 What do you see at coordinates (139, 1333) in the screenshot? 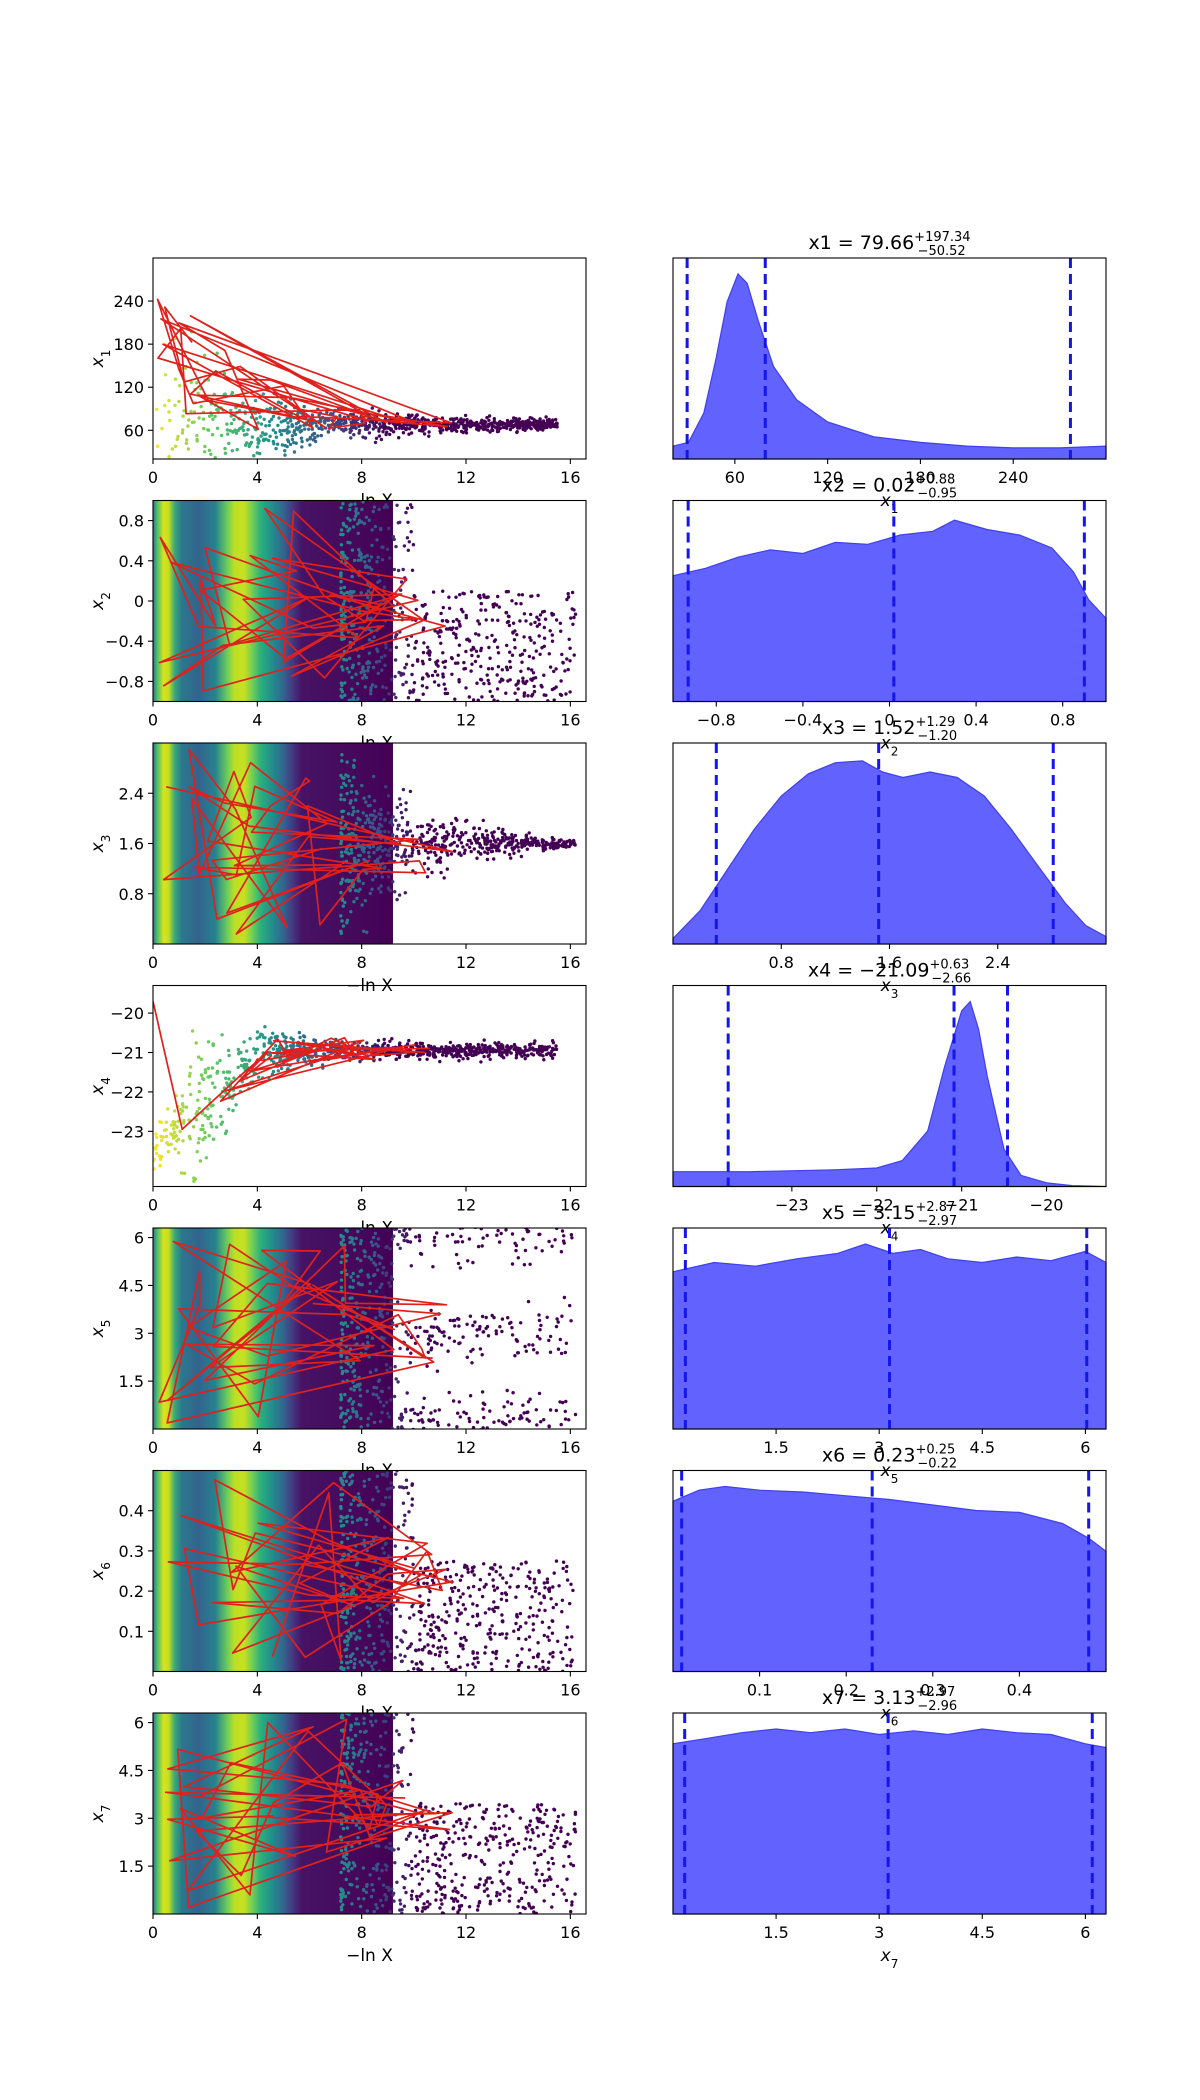
I see `y-tick-label: 3` at bounding box center [139, 1333].